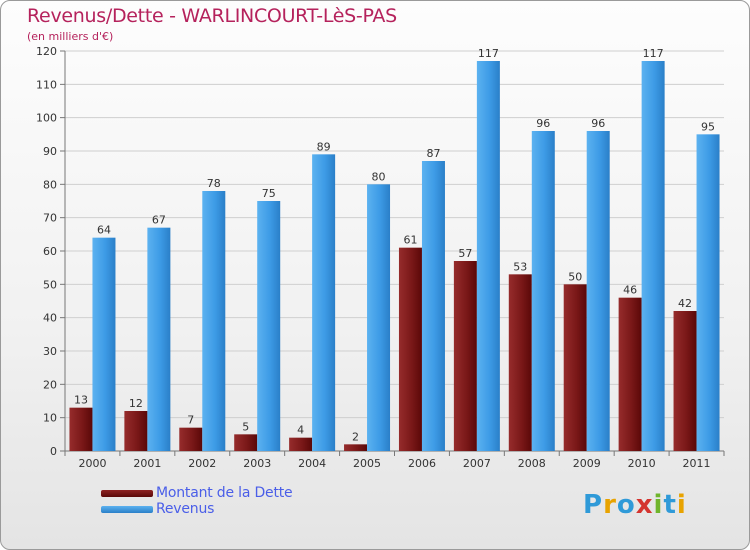 This screenshot has height=550, width=750. What do you see at coordinates (642, 463) in the screenshot?
I see `xtick-label-2010: 2010` at bounding box center [642, 463].